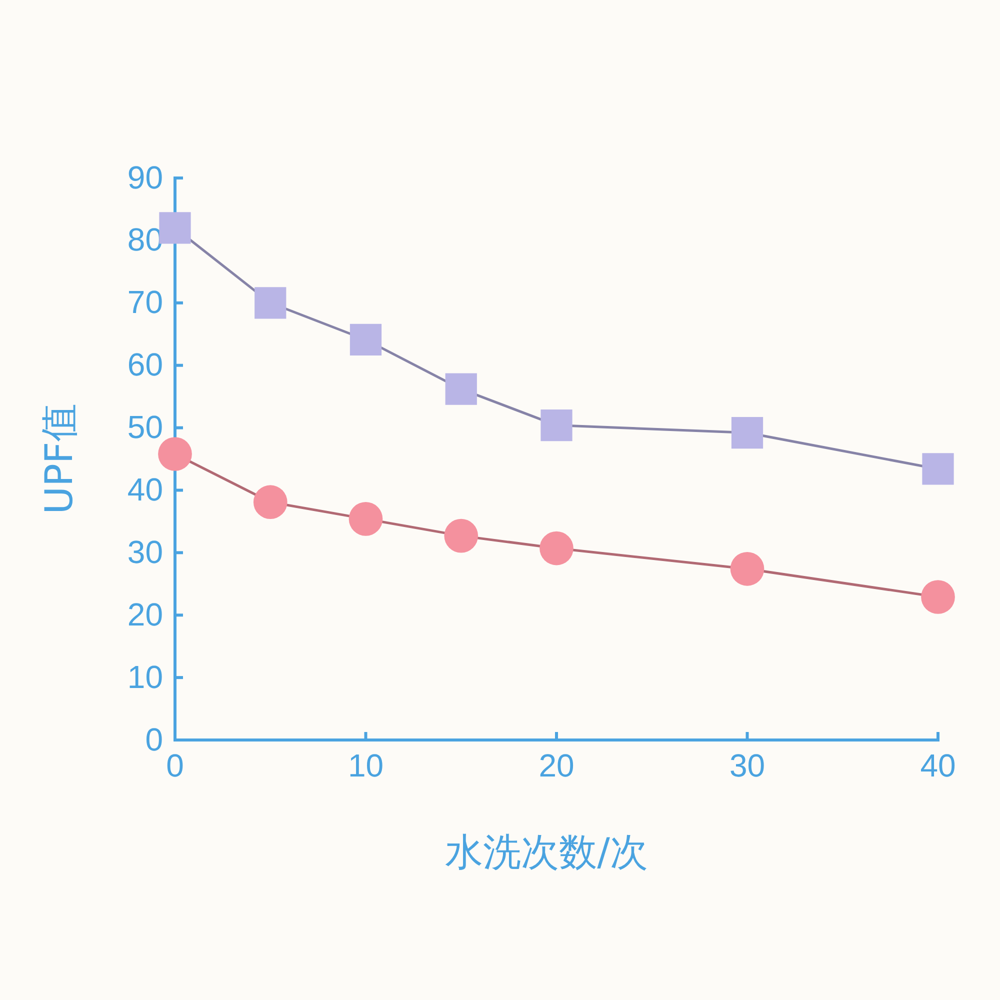 This screenshot has width=1000, height=1000. I want to click on y-tick-label: 30, so click(145, 552).